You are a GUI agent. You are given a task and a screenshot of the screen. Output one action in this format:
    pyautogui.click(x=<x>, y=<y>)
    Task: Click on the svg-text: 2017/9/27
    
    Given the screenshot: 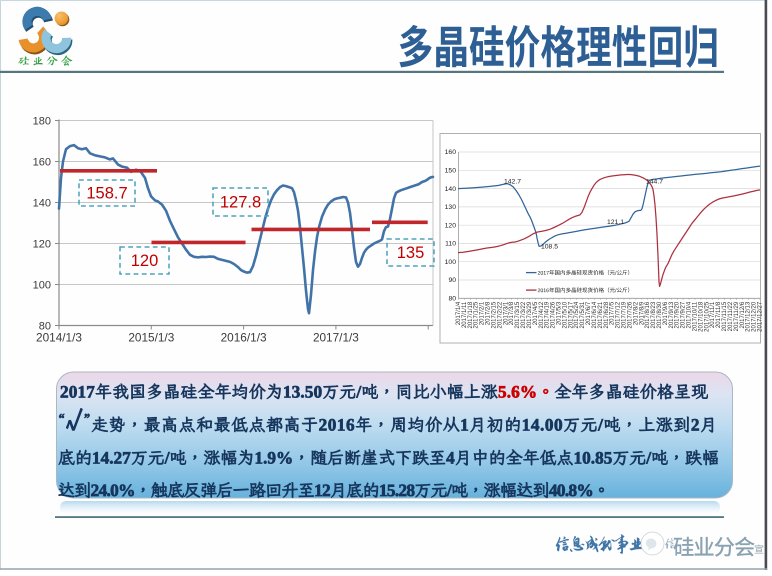 What is the action you would take?
    pyautogui.click(x=684, y=314)
    